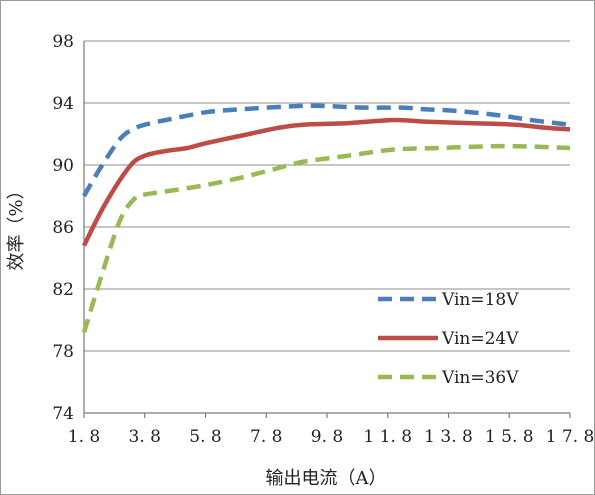 The image size is (595, 495). I want to click on x-tick-label: 1 3. 8, so click(448, 437).